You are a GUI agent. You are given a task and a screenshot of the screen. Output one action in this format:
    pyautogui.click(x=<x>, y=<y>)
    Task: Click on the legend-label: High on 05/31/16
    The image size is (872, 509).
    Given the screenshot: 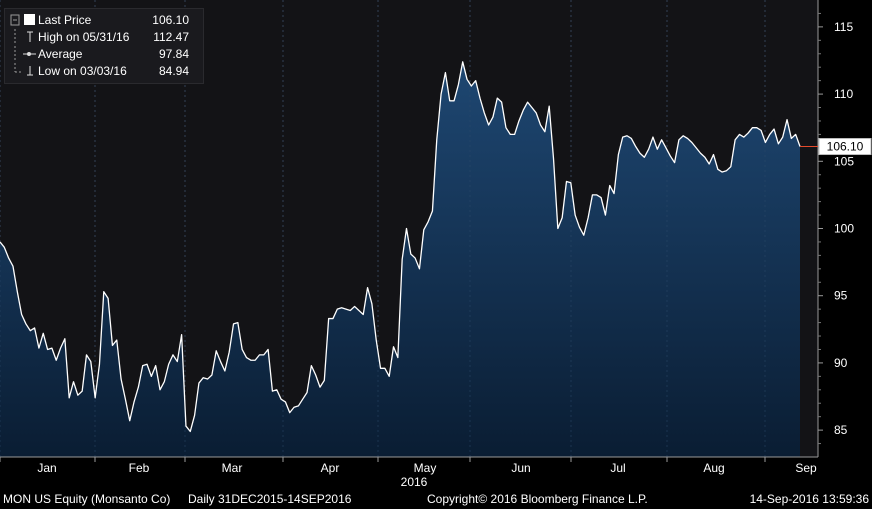 What is the action you would take?
    pyautogui.click(x=84, y=37)
    